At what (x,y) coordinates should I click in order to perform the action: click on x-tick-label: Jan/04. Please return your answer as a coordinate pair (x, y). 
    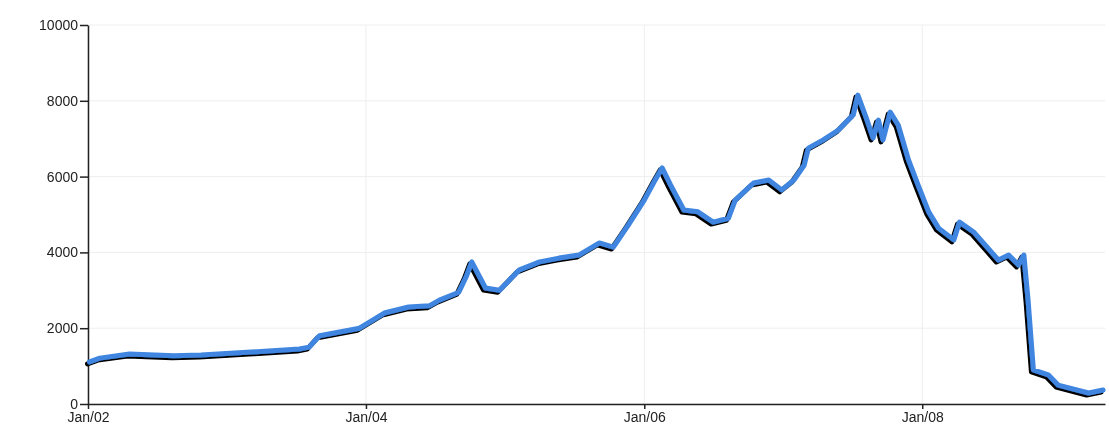
    Looking at the image, I should click on (366, 416).